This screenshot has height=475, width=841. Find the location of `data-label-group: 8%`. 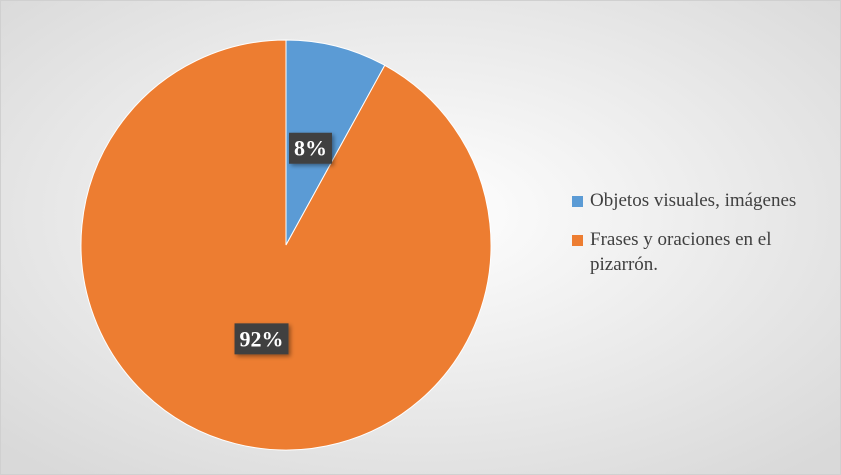

data-label-group: 8% is located at coordinates (310, 148).